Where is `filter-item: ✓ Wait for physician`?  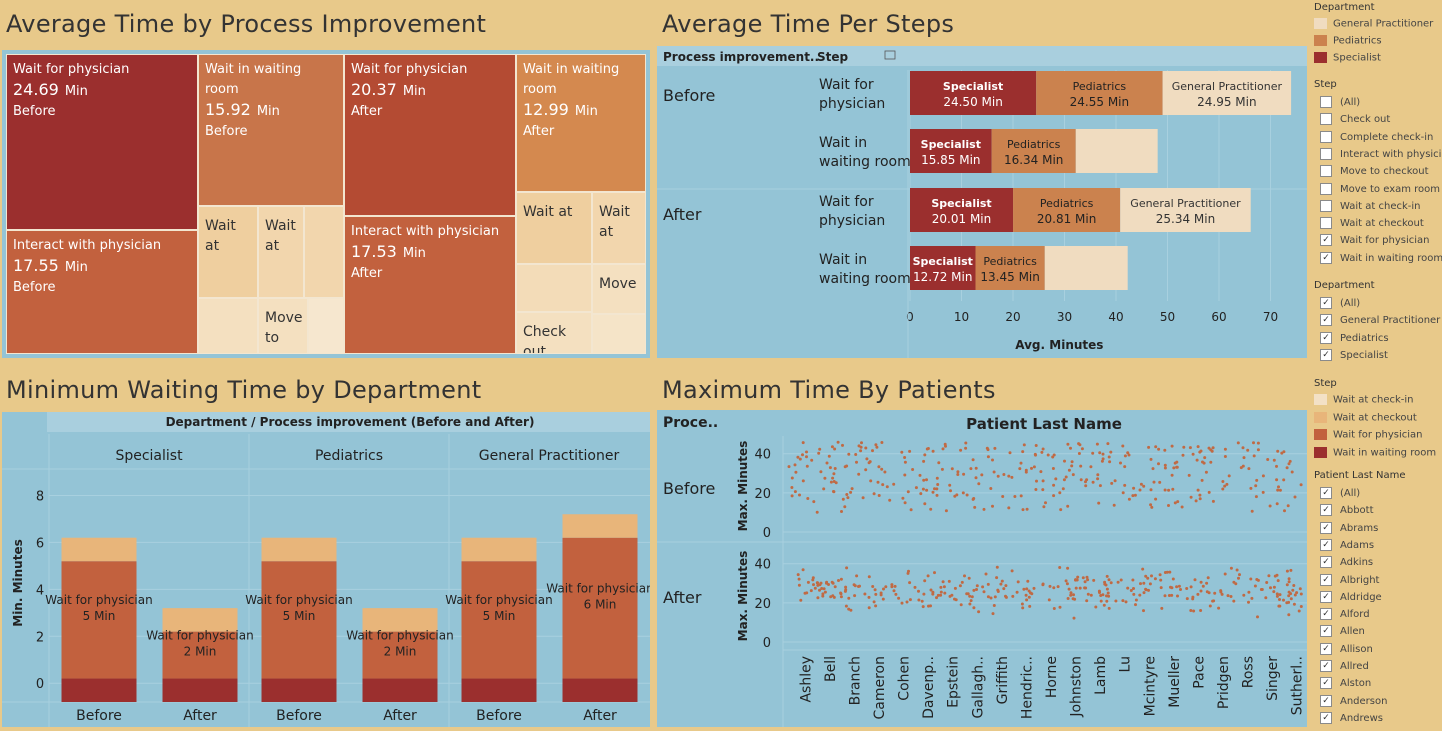 filter-item: ✓ Wait for physician is located at coordinates (1375, 240).